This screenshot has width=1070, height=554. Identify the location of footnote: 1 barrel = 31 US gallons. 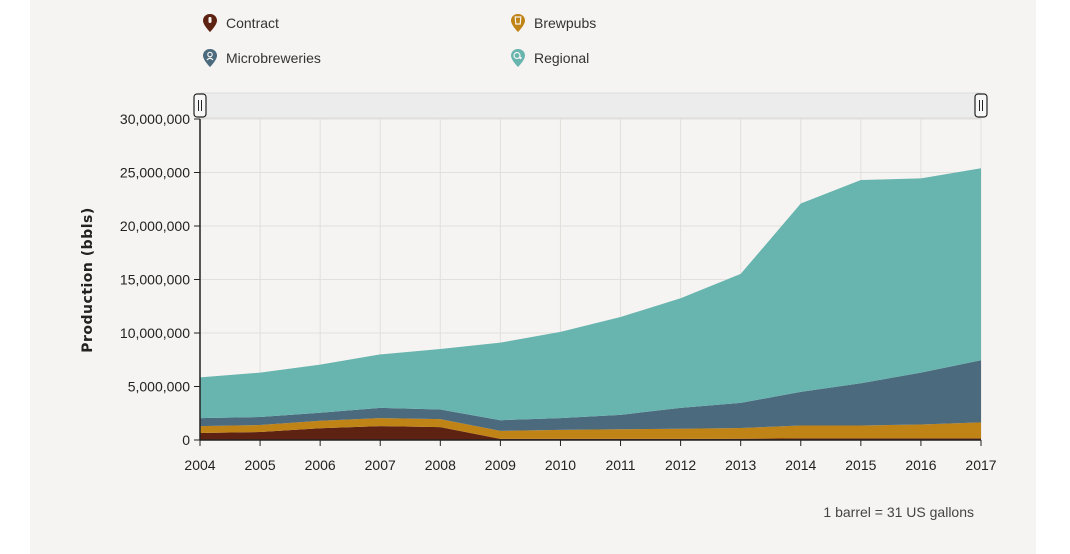
(898, 512).